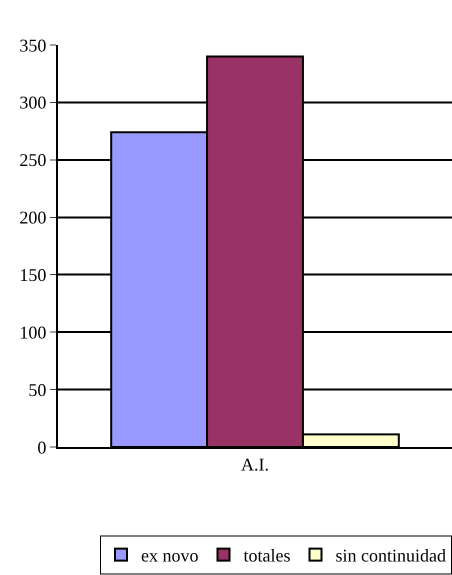 The width and height of the screenshot is (452, 575). I want to click on x-tick-label: A.I., so click(255, 464).